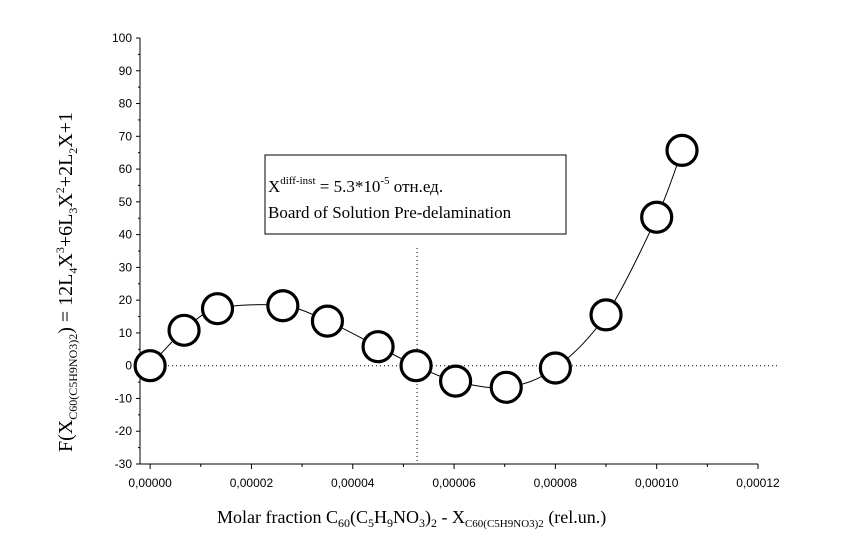 Image resolution: width=847 pixels, height=541 pixels. I want to click on y-tick-label: 80, so click(126, 104).